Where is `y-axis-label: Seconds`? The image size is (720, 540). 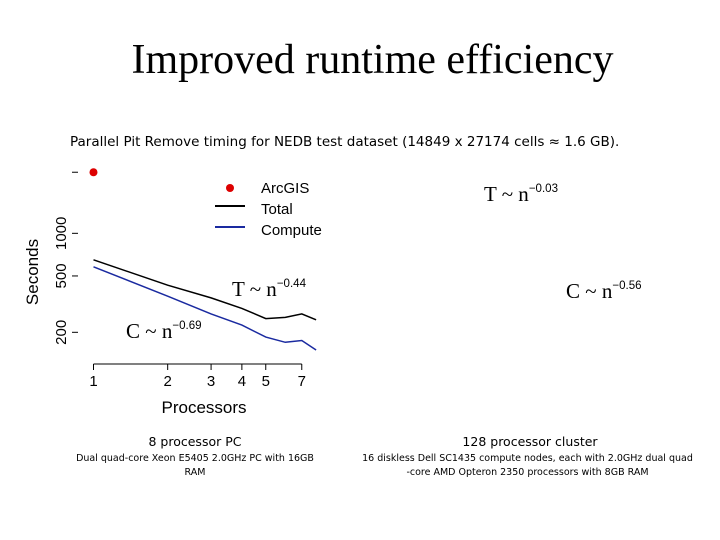
y-axis-label: Seconds is located at coordinates (32, 272).